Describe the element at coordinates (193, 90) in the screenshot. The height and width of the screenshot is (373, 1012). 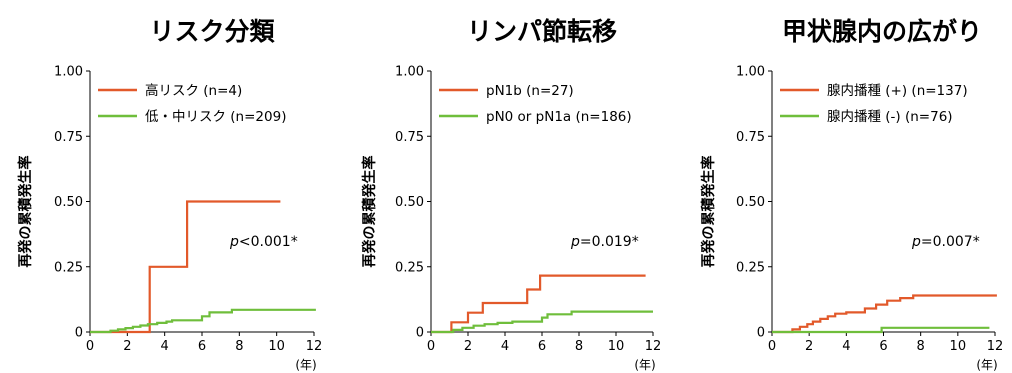
I see `legend-label-1: 高リスク (n=4)` at that location.